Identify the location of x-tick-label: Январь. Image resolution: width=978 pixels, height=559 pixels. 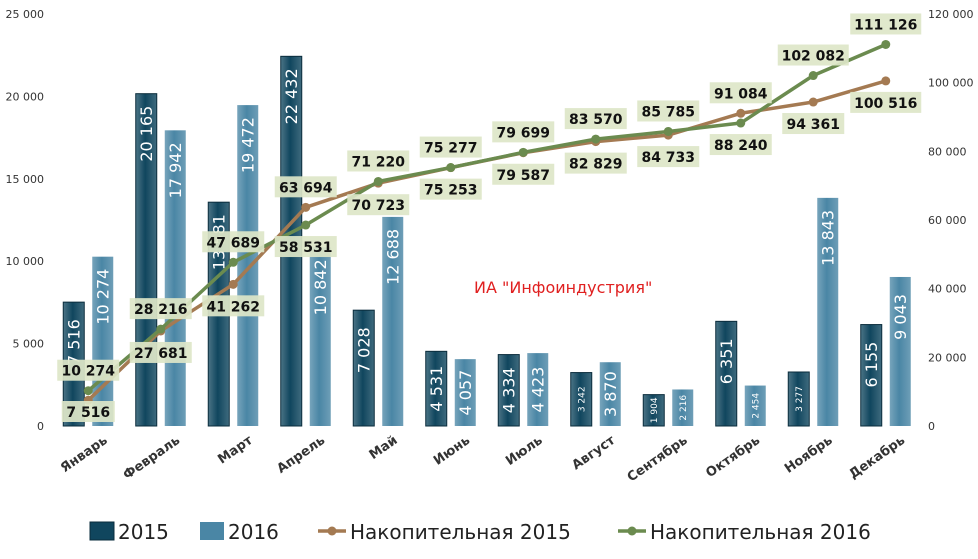
(84, 454).